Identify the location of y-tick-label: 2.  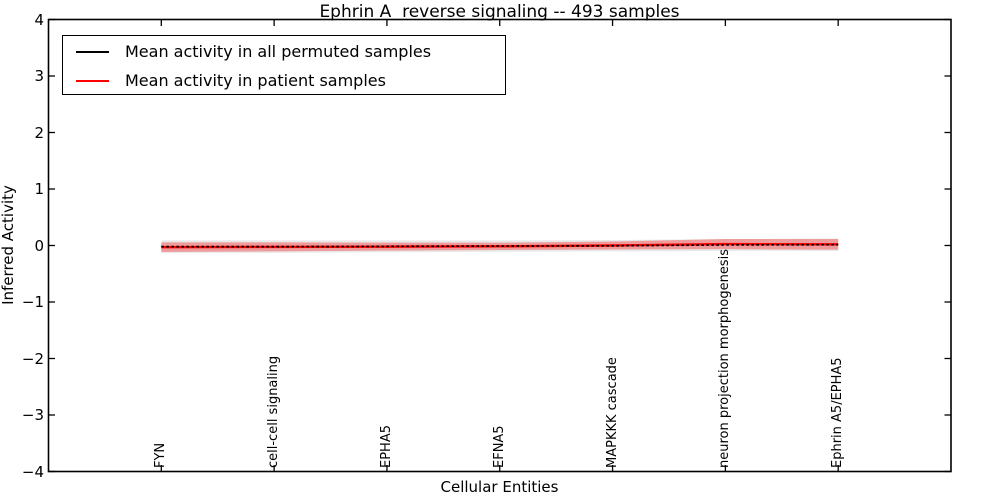
(39, 132).